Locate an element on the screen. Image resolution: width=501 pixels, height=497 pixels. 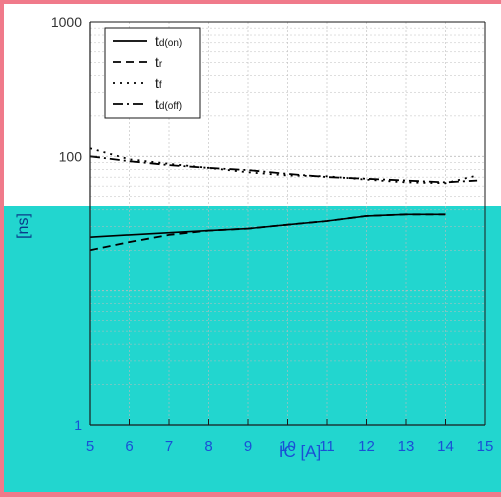
x-tick-label: 13 is located at coordinates (406, 446).